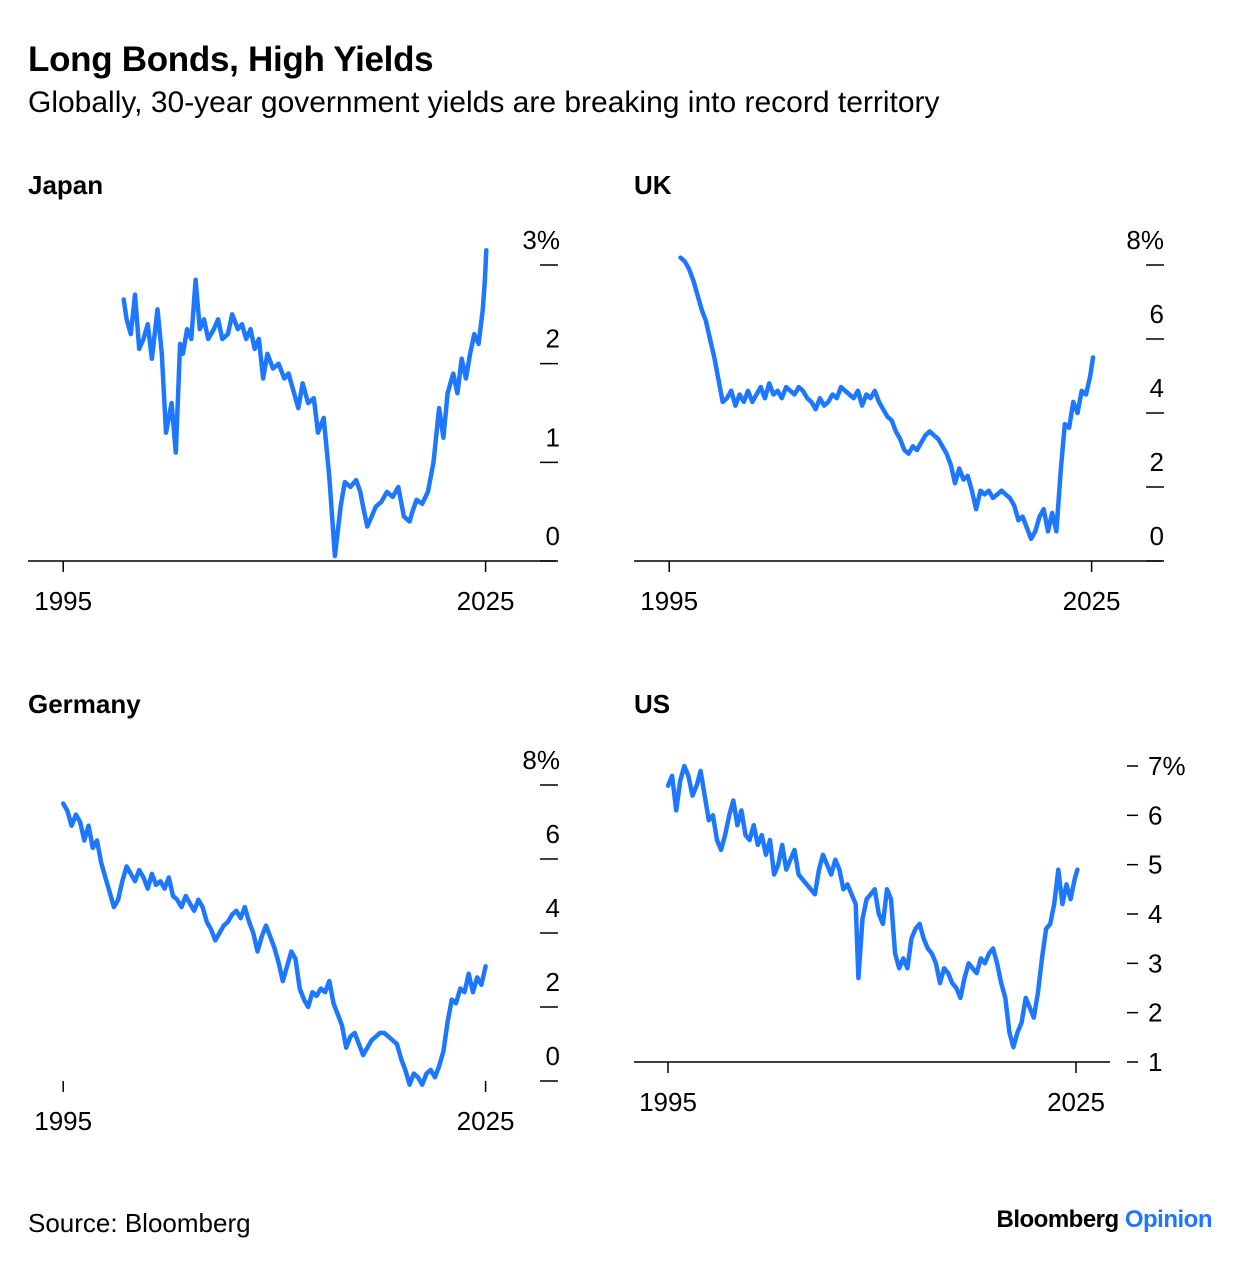 The image size is (1240, 1266). What do you see at coordinates (553, 437) in the screenshot?
I see `japan-y-tick-label-1: 1` at bounding box center [553, 437].